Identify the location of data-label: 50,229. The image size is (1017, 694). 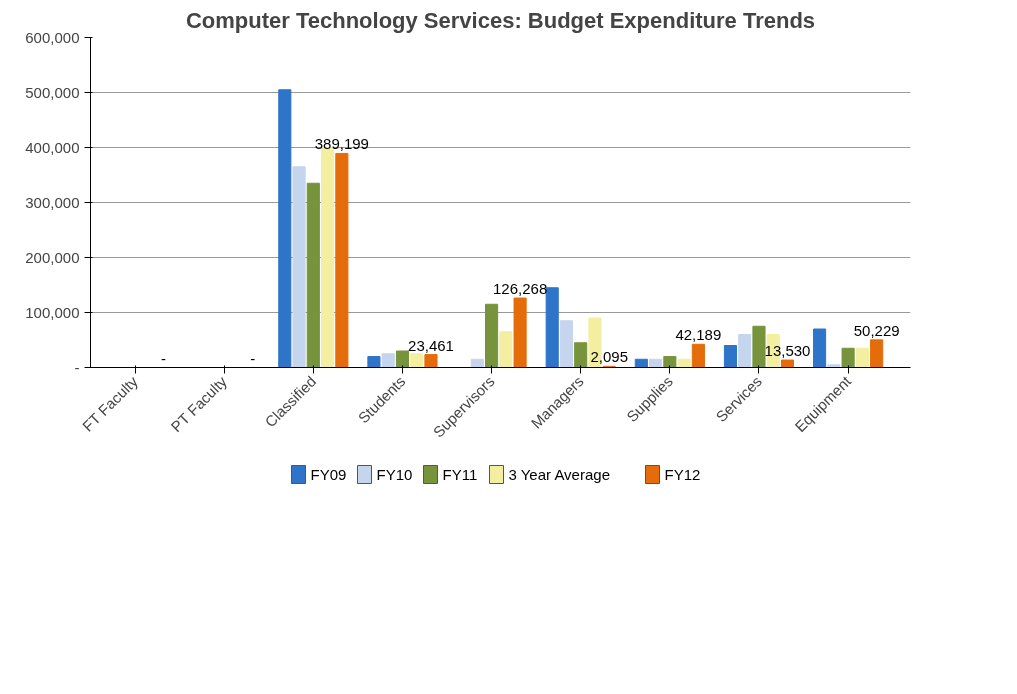
(876, 330).